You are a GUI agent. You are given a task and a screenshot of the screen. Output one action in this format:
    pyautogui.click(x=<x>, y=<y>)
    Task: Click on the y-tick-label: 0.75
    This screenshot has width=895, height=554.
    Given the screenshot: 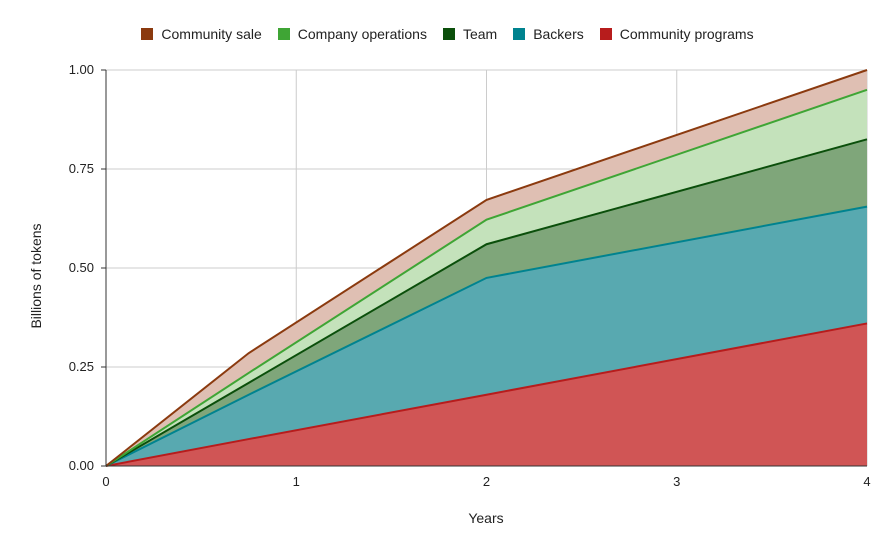 What is the action you would take?
    pyautogui.click(x=81, y=168)
    